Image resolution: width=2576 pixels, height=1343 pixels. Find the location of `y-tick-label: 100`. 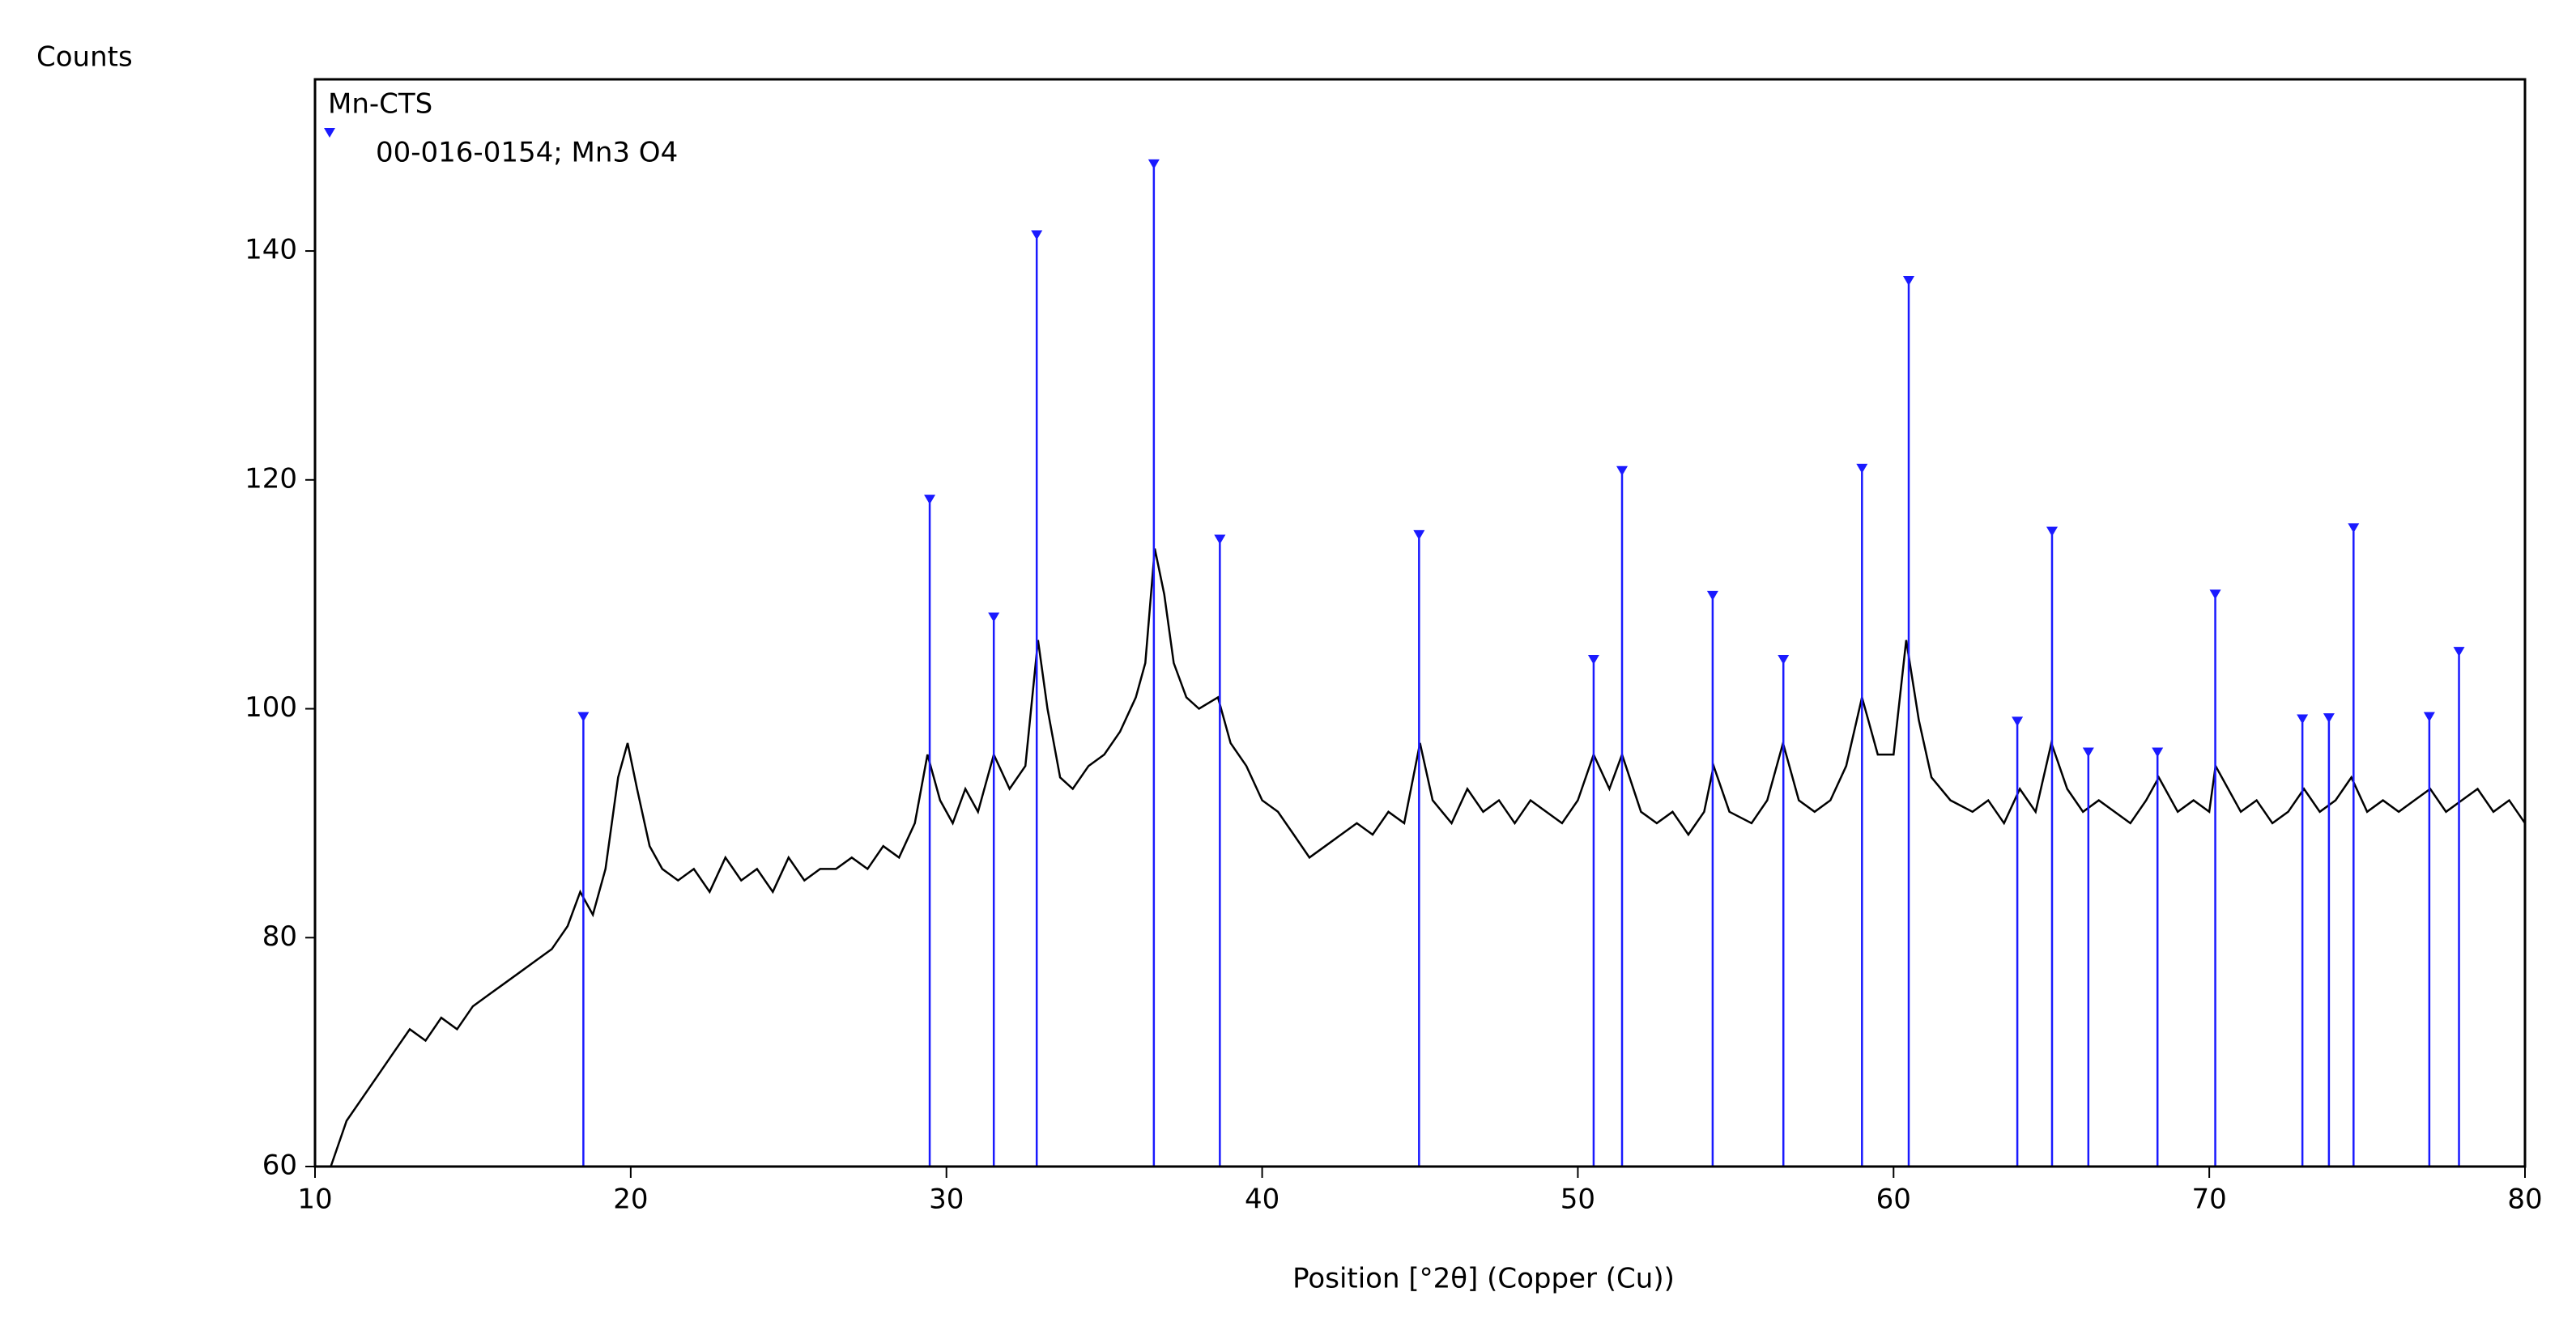

y-tick-label: 100 is located at coordinates (271, 707).